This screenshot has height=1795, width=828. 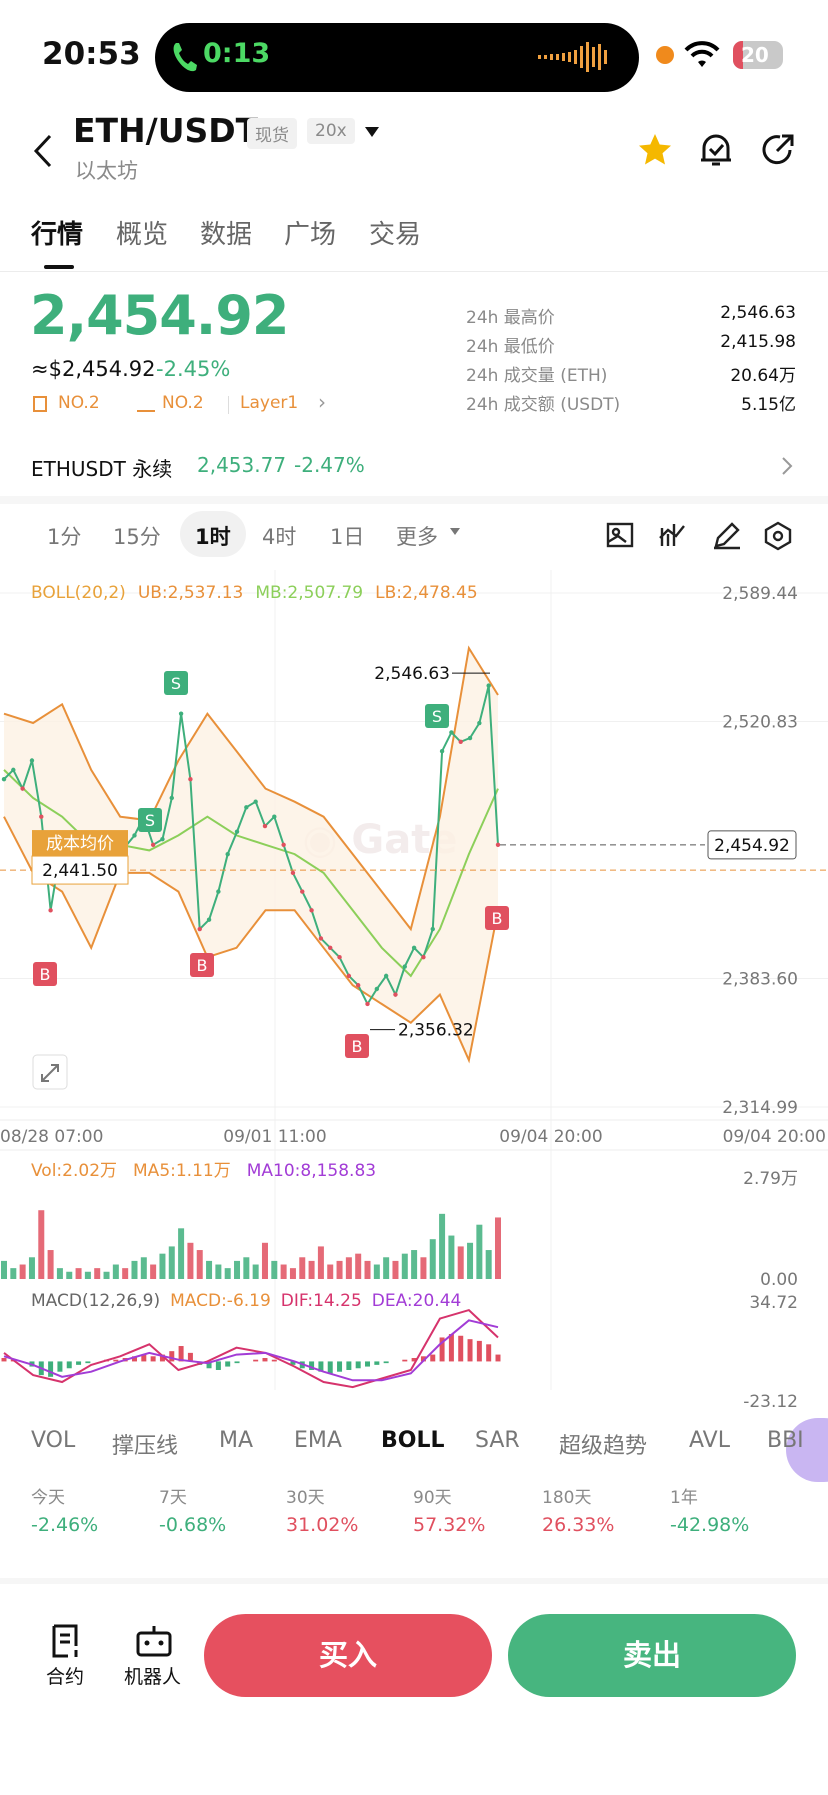 What do you see at coordinates (226, 235) in the screenshot?
I see `tab: 数据` at bounding box center [226, 235].